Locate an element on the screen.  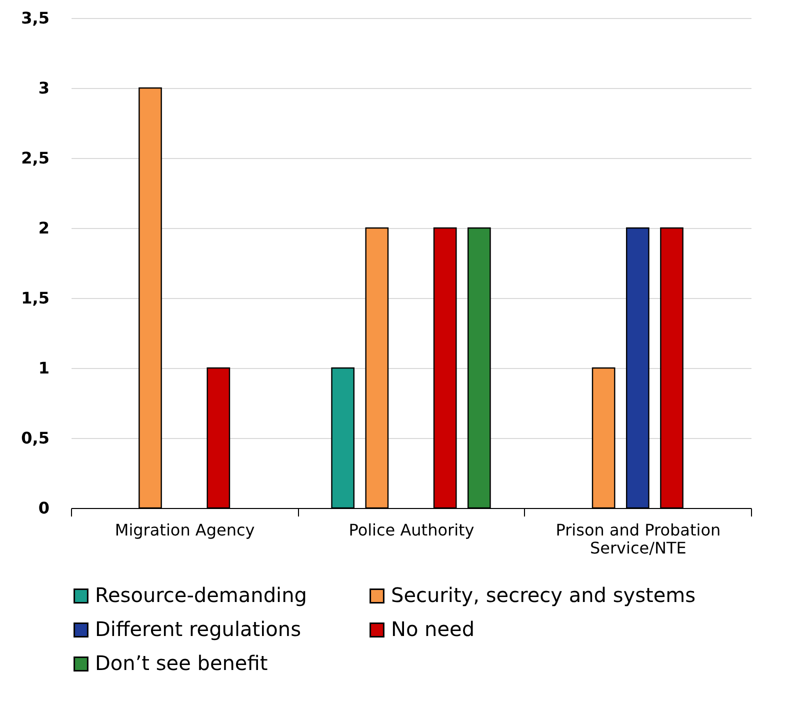
y-tick-label: 3,5 is located at coordinates (35, 18).